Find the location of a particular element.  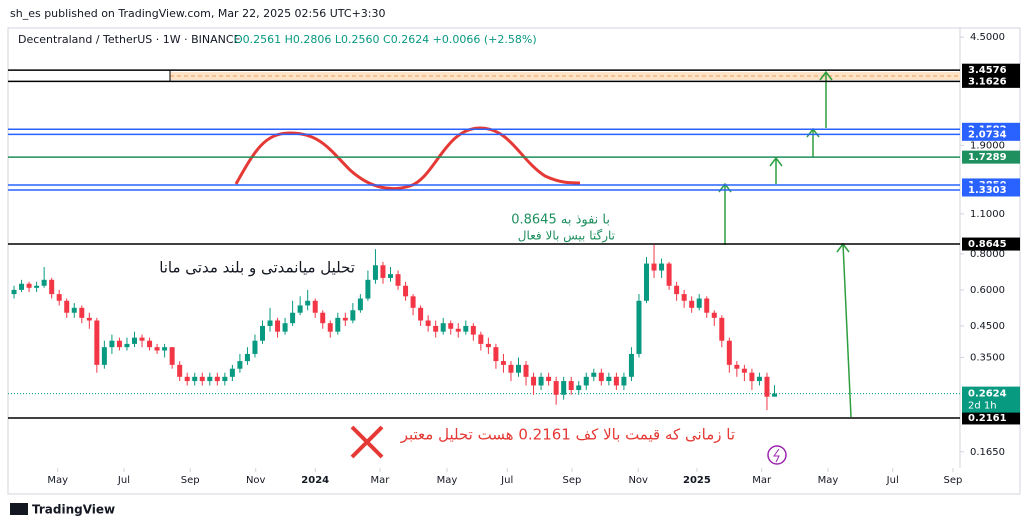

x-icon is located at coordinates (367, 442).